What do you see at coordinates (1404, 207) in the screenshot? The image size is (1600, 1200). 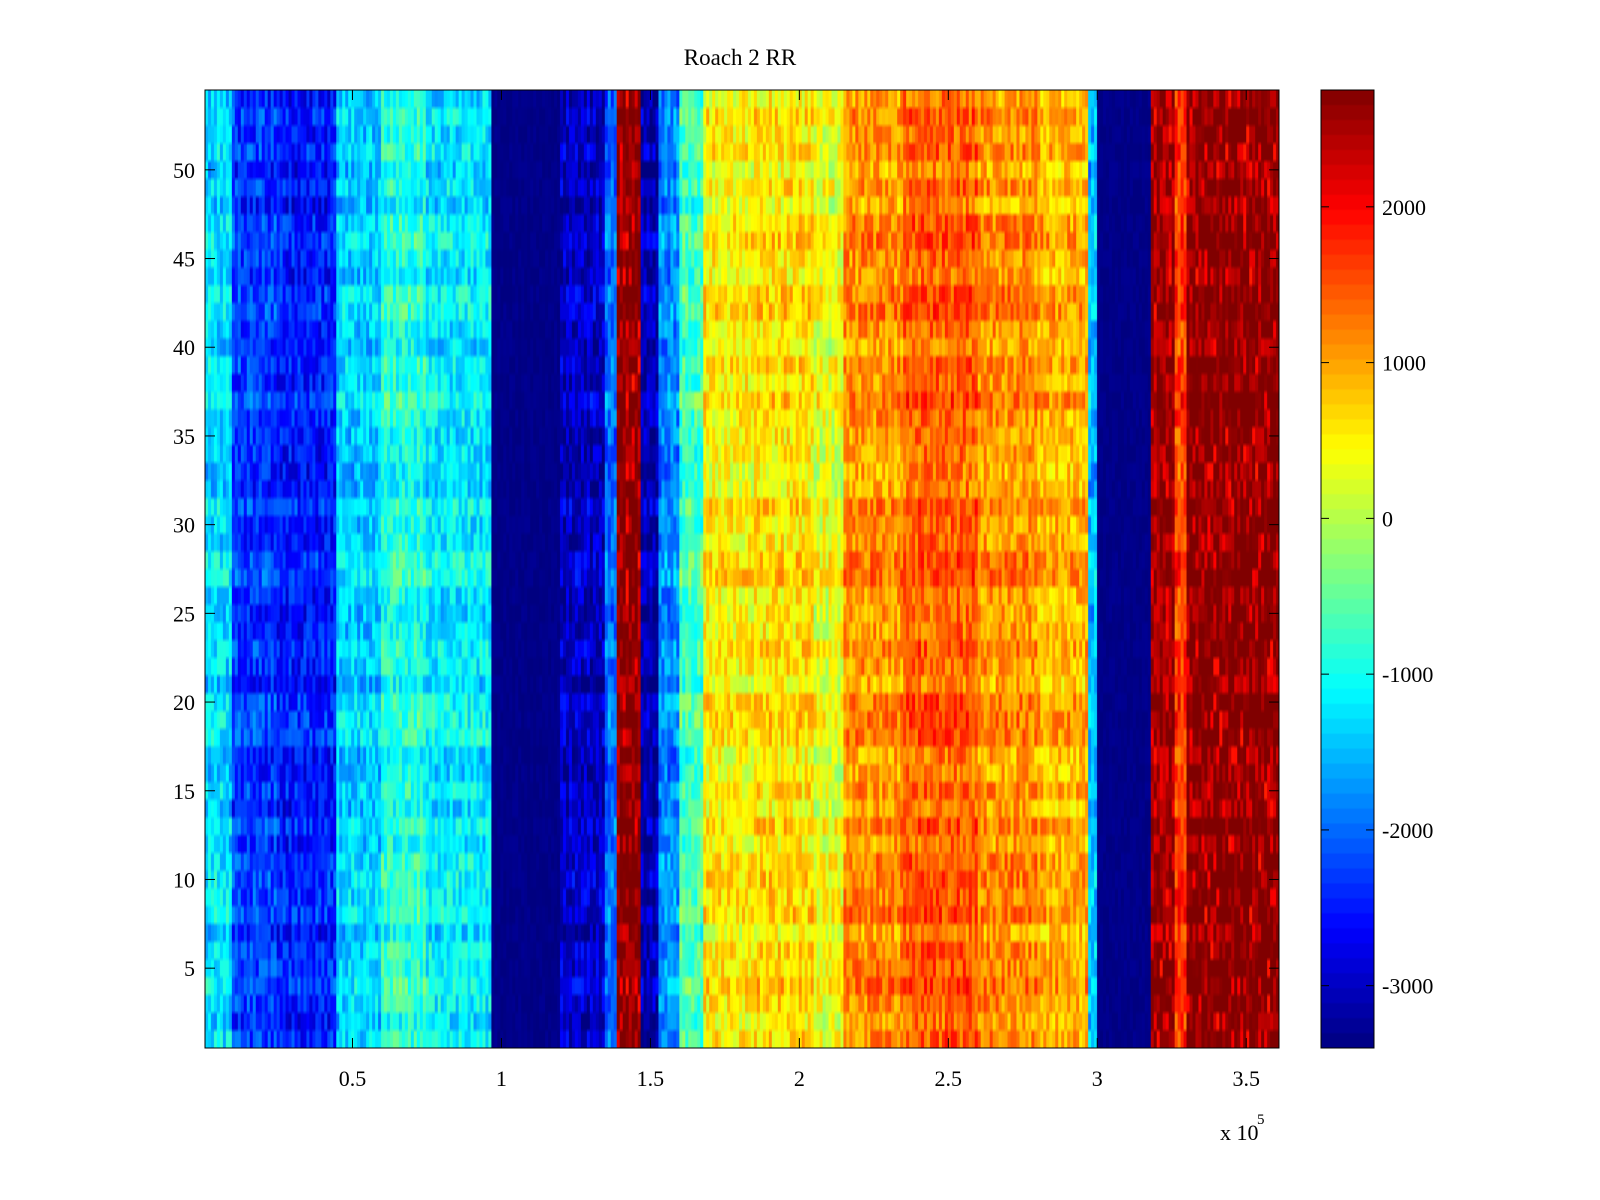 I see `colorbar-tick-label-0: 2000` at bounding box center [1404, 207].